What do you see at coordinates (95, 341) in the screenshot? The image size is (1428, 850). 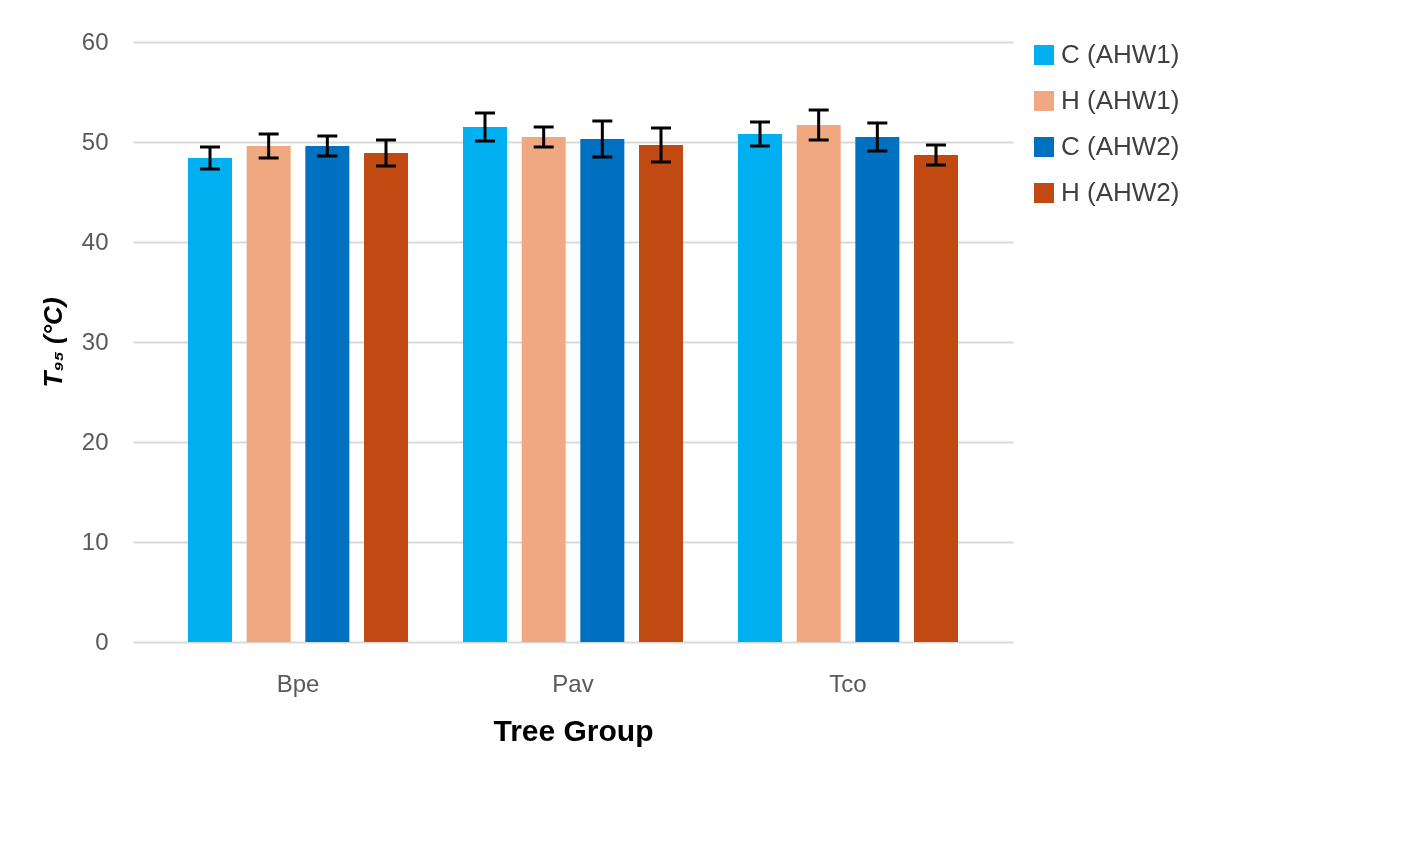 I see `y-tick-label: 30` at bounding box center [95, 341].